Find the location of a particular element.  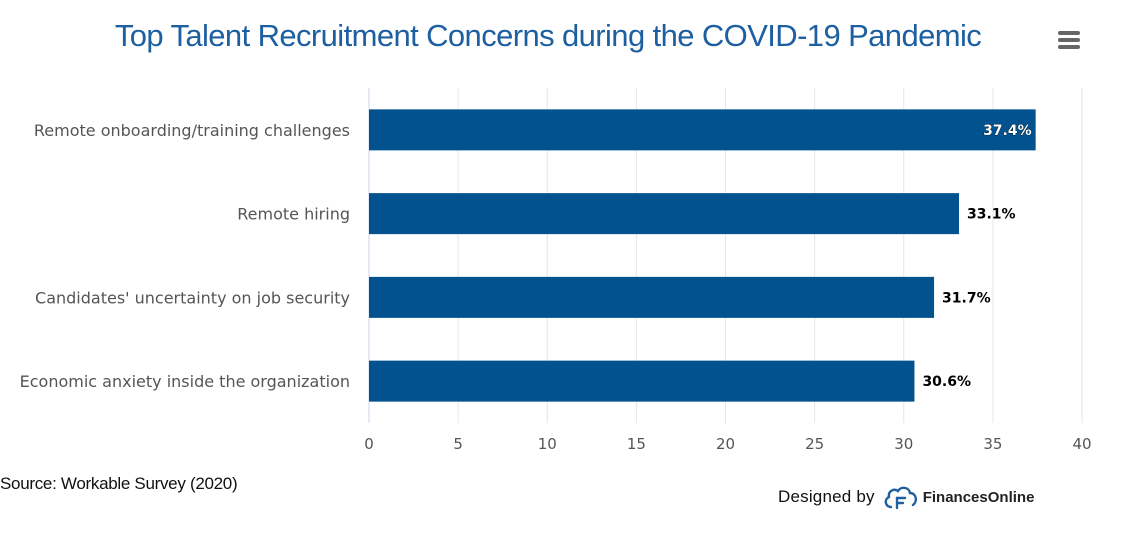

x-tick-label: 35 is located at coordinates (992, 444).